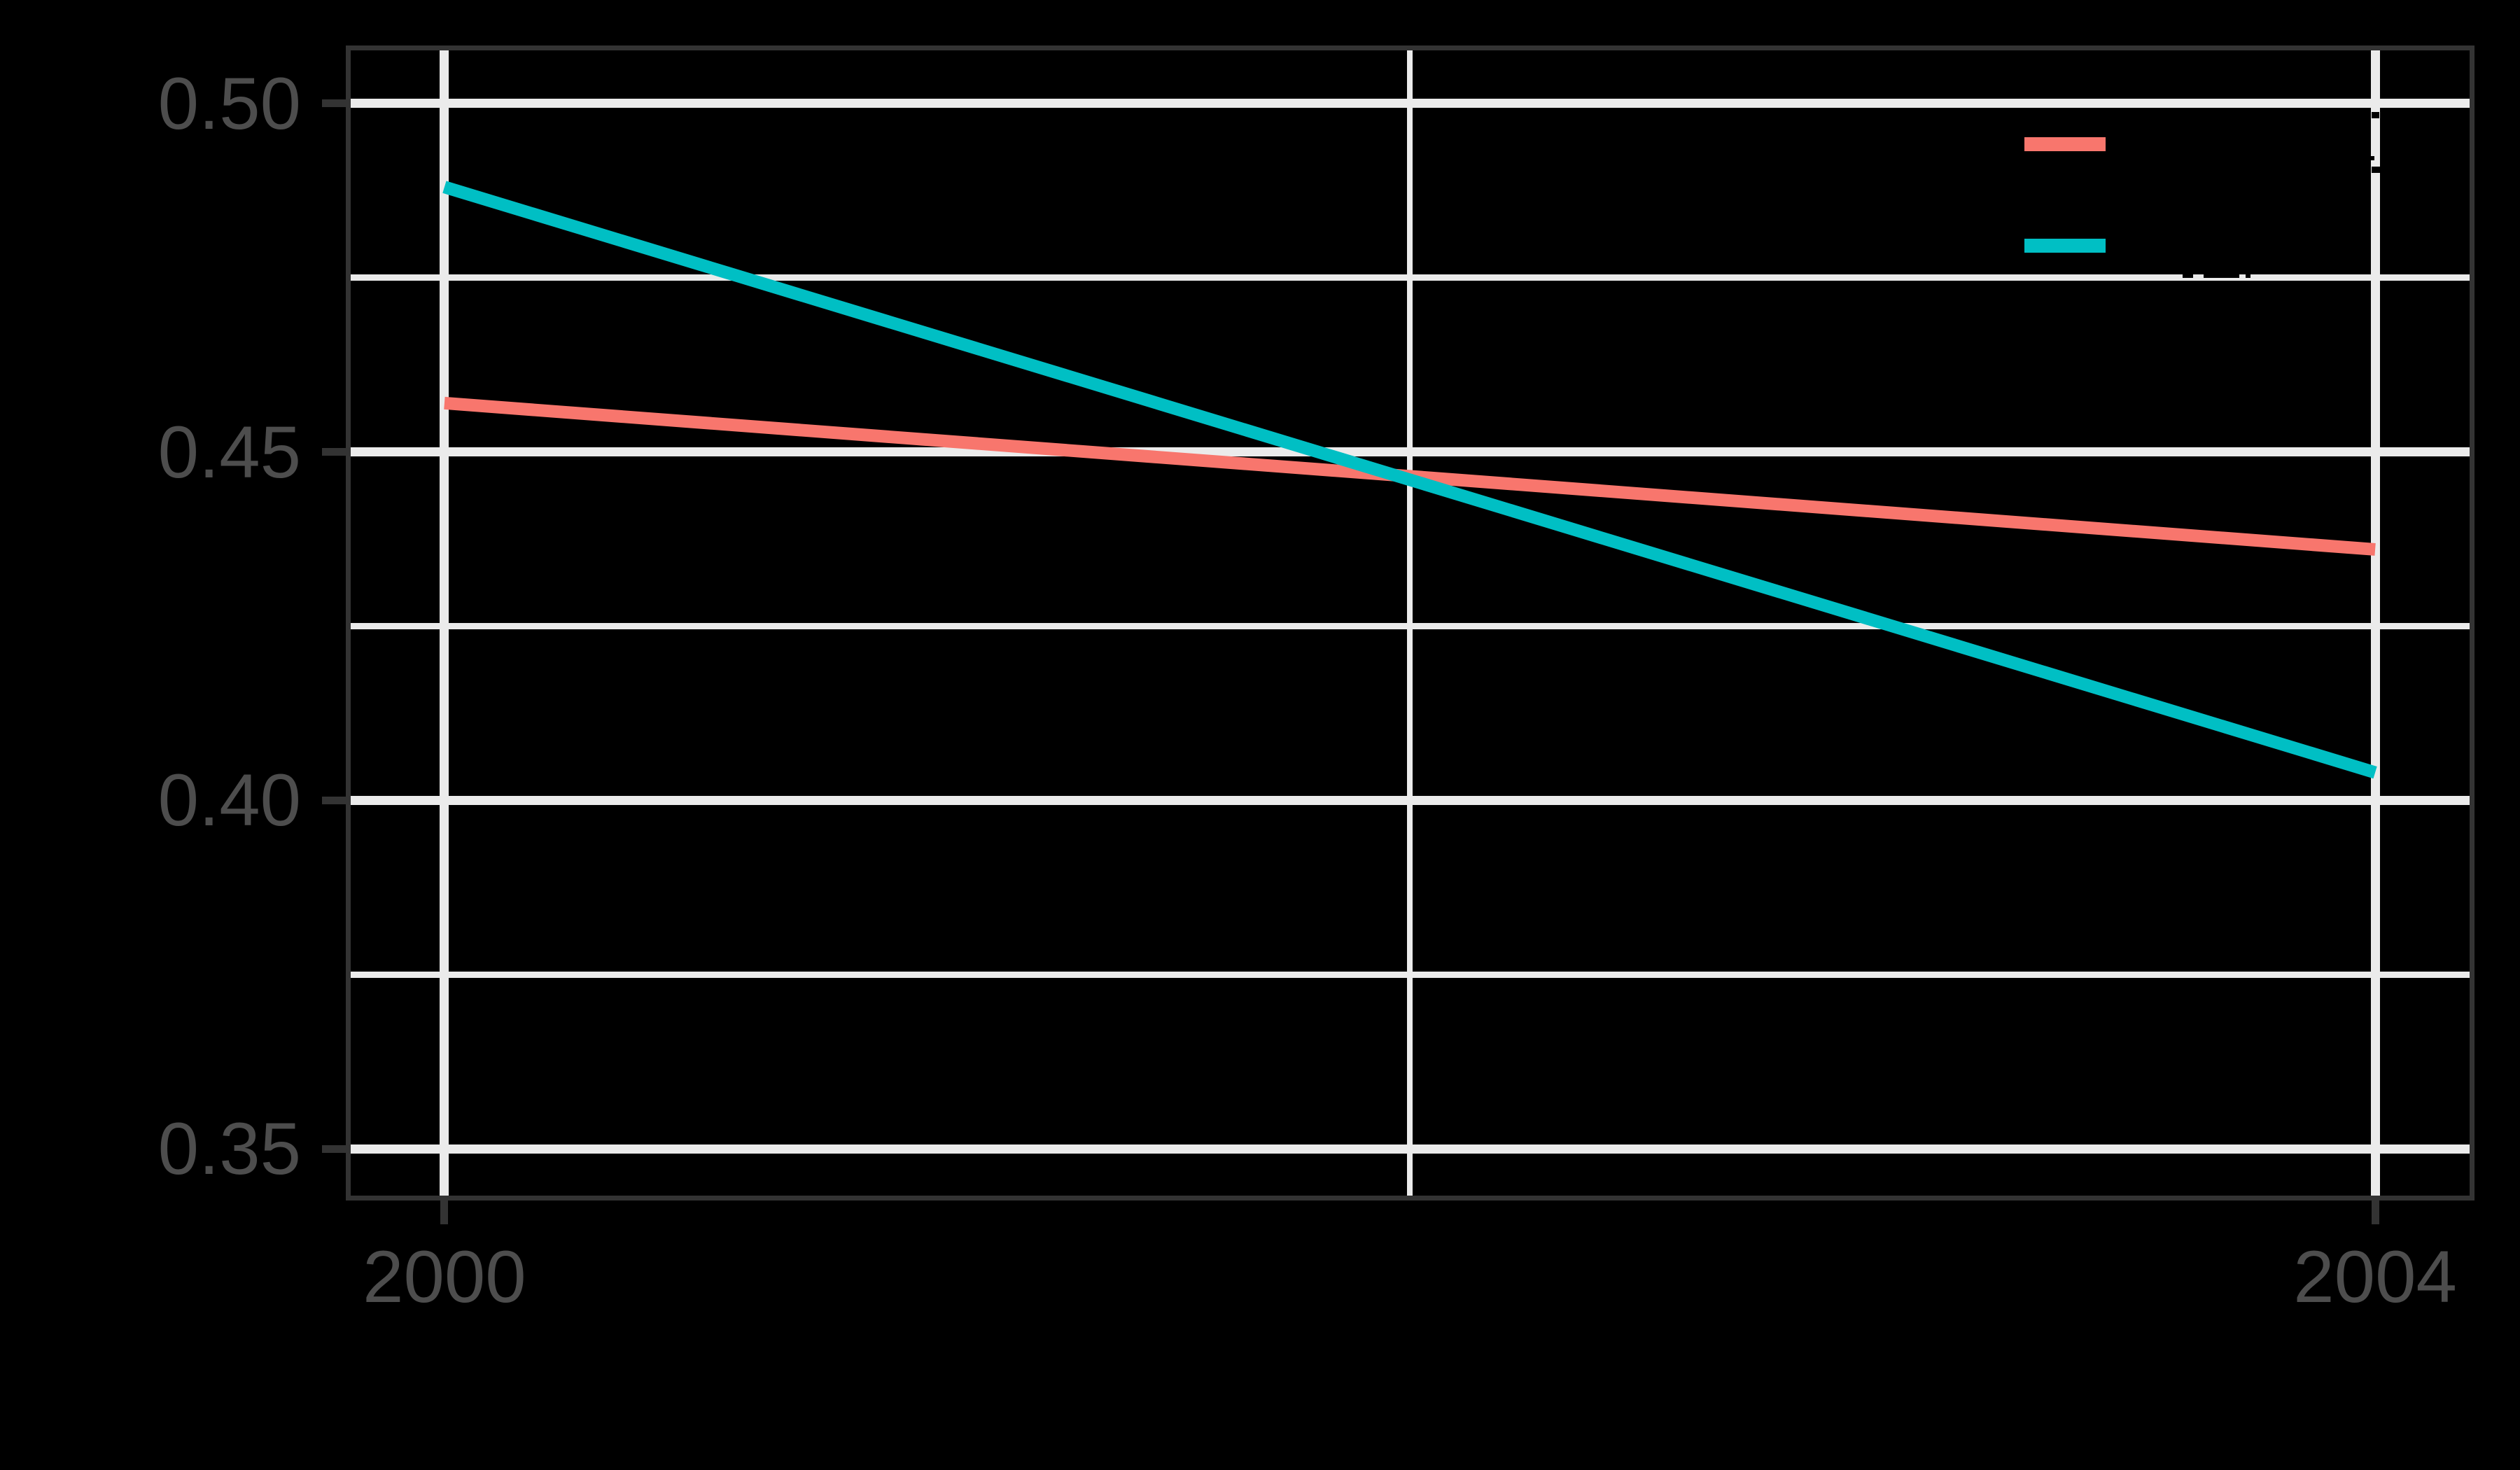 This screenshot has width=2520, height=1470. Describe the element at coordinates (2375, 1277) in the screenshot. I see `x-axis-tick-label: 2004` at that location.